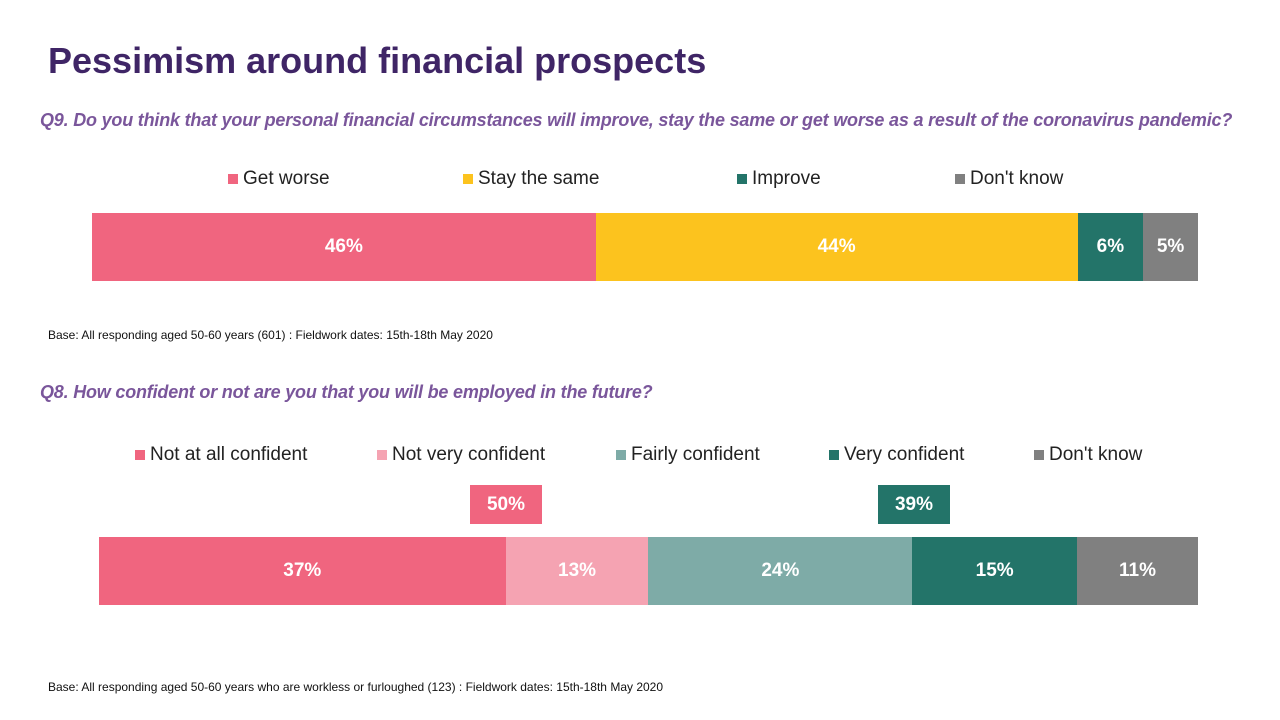 This screenshot has width=1280, height=720. I want to click on q9-legend: Get worse Stay the same Improve Don't know, so click(640, 181).